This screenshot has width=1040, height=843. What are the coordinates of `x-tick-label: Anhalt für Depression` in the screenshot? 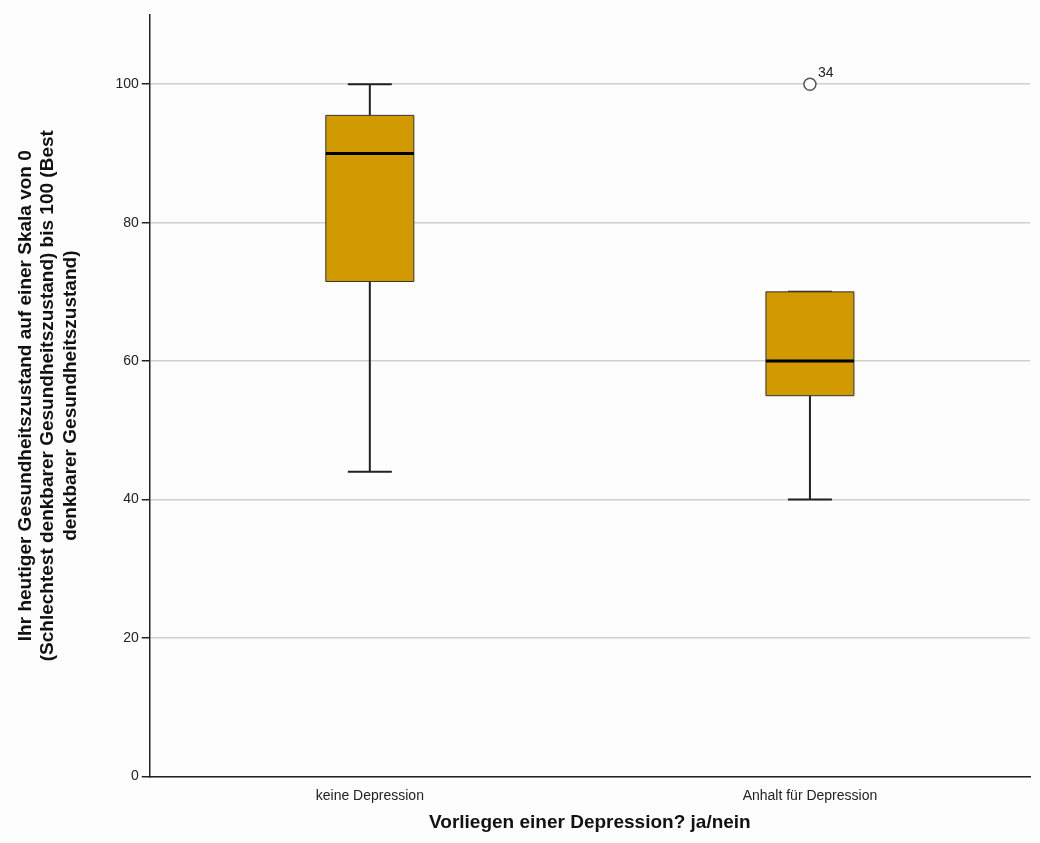 It's located at (810, 794).